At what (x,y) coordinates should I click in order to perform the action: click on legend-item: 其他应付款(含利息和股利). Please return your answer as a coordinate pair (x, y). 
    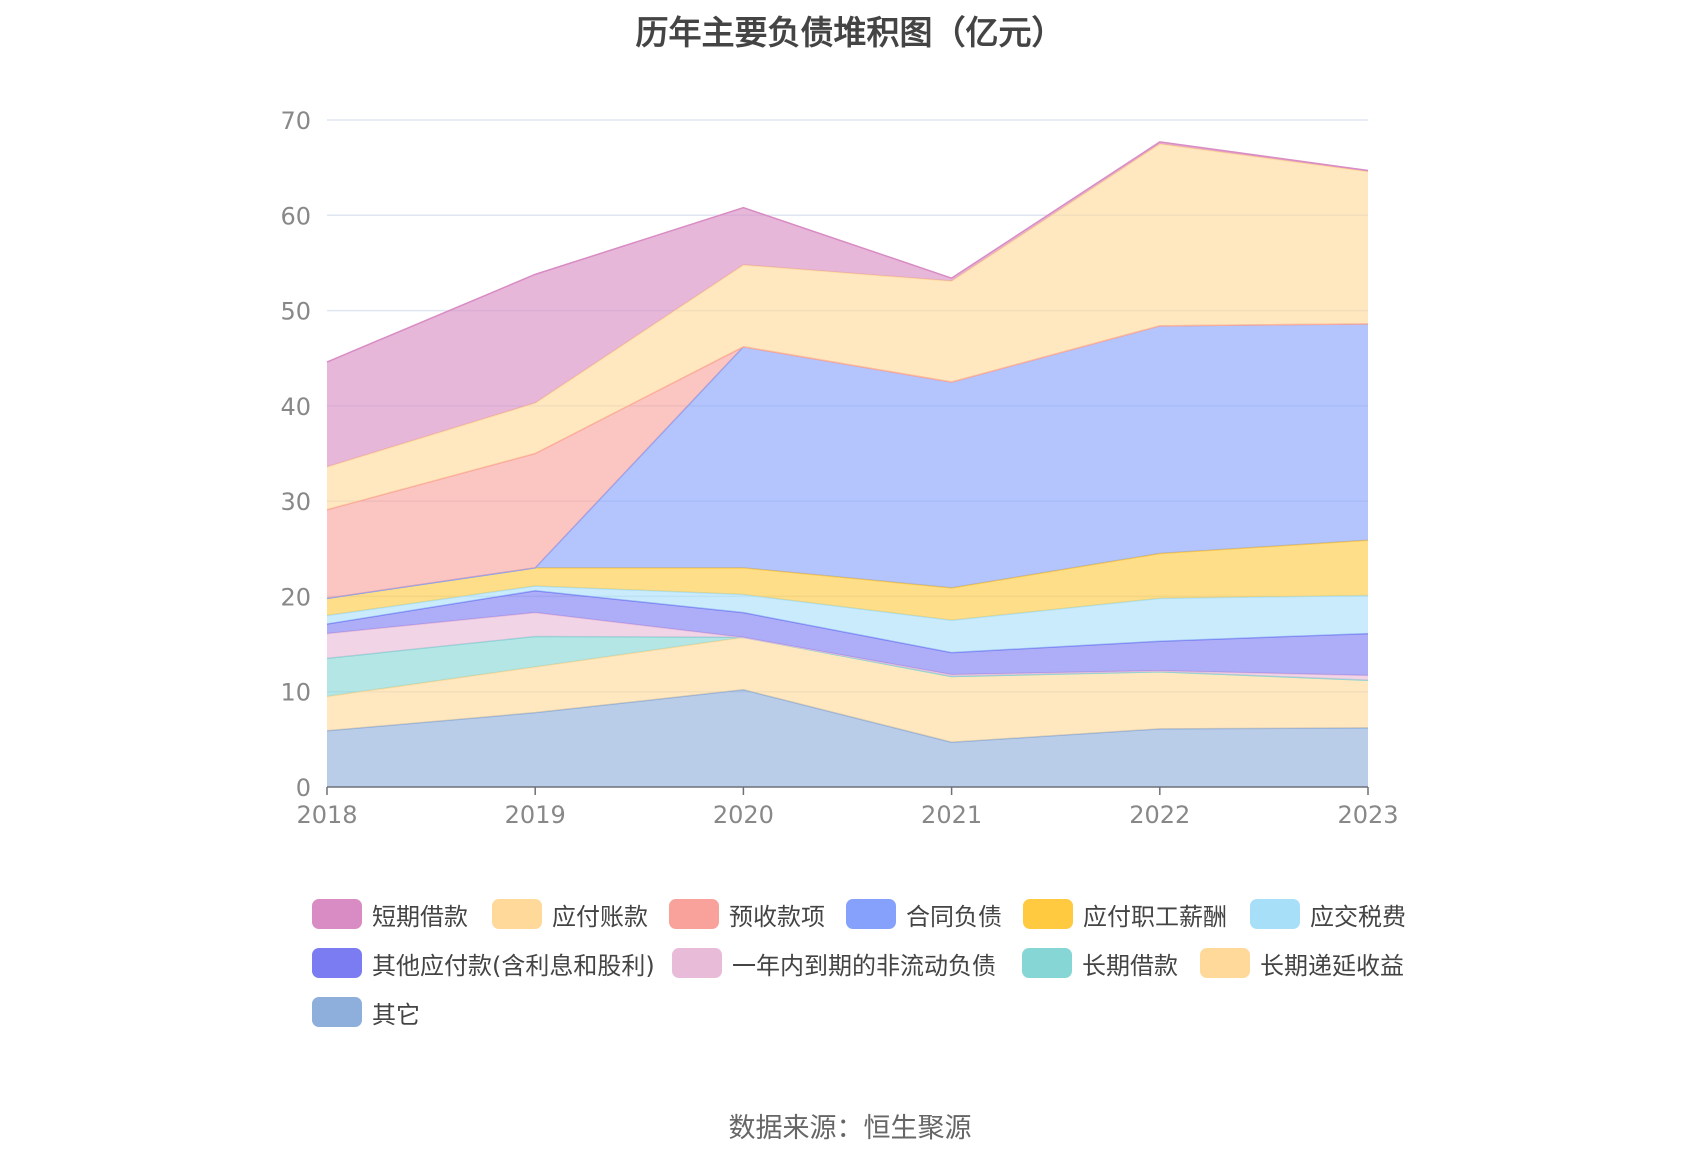
    Looking at the image, I should click on (483, 963).